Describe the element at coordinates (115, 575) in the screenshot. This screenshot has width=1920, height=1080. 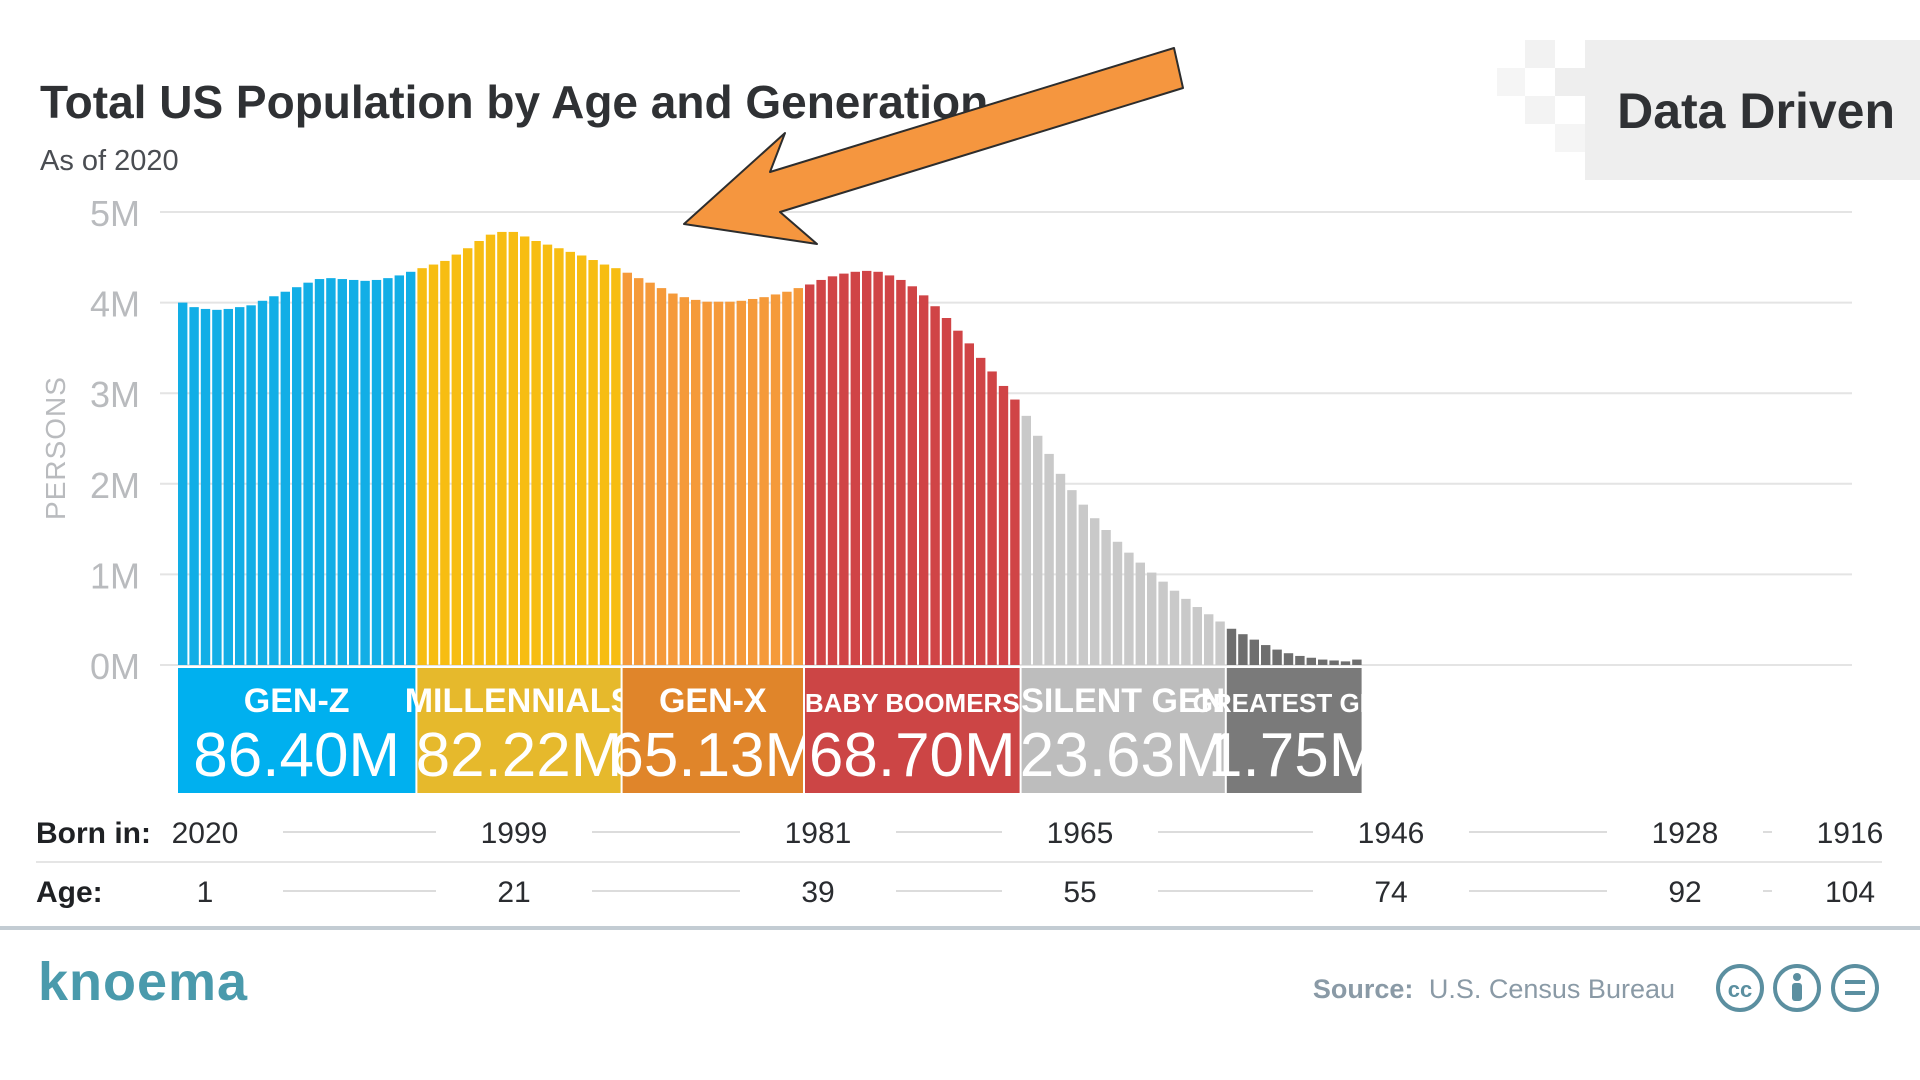
I see `y-tick-label: 1M` at that location.